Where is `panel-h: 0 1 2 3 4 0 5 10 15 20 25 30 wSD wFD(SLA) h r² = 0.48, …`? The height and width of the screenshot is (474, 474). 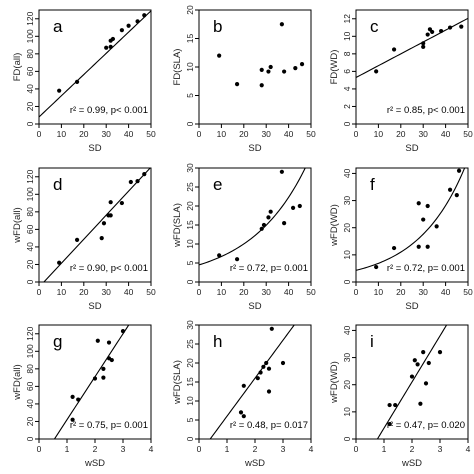
panel-h: 0 1 2 3 4 0 5 10 15 20 25 30 wSD wFD(SLA) h r² = 0.48, … is located at coordinates (243, 394).